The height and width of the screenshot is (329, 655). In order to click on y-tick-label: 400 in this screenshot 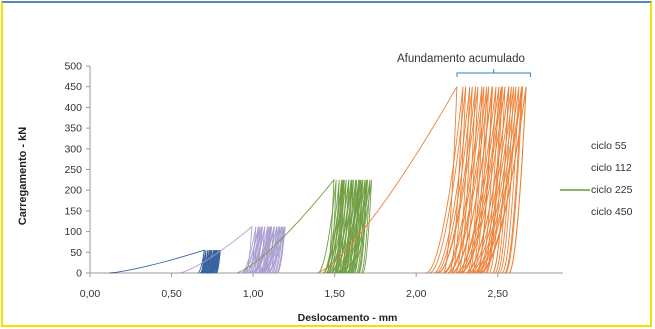, I will do `click(73, 108)`.